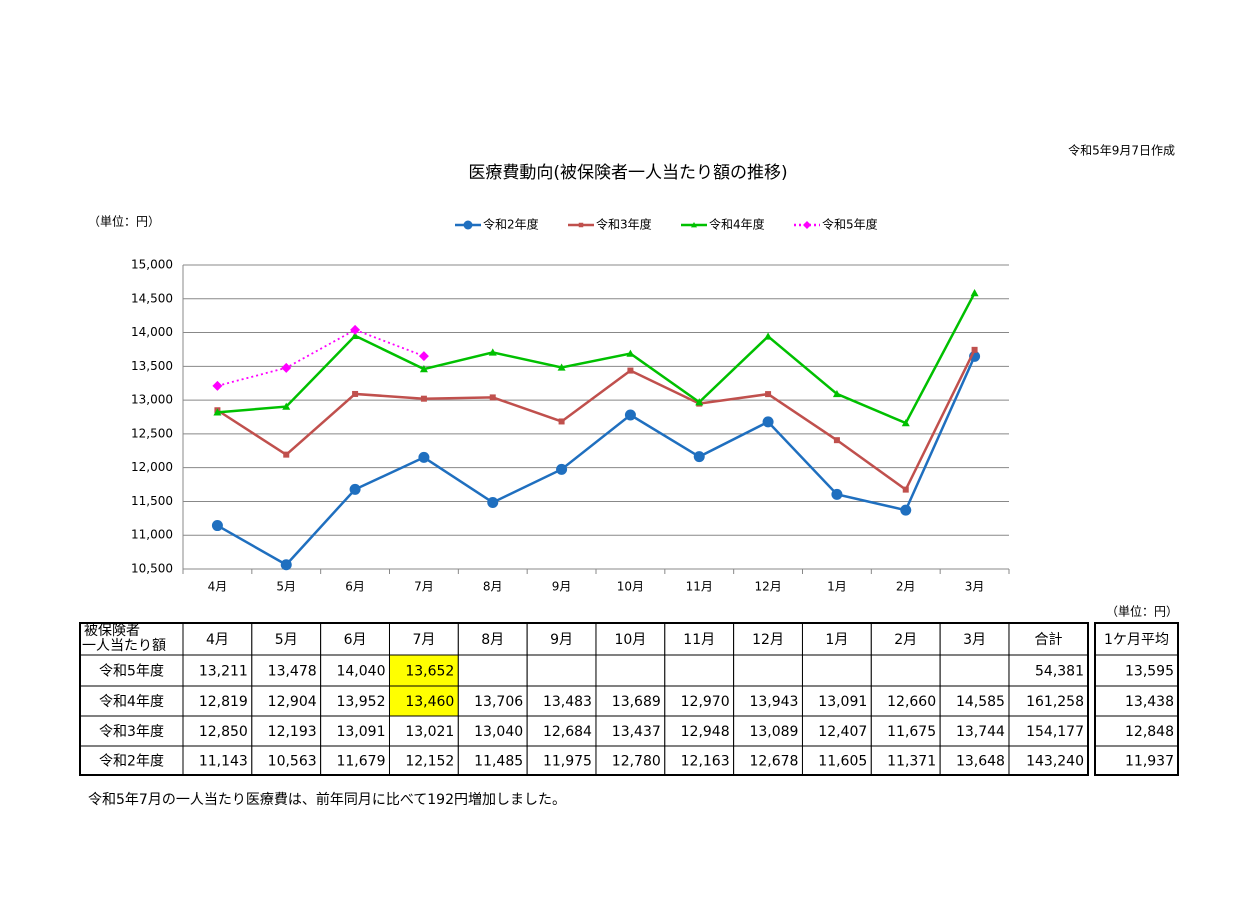 The image size is (1259, 900). Describe the element at coordinates (423, 640) in the screenshot. I see `cell-text: 7月` at that location.